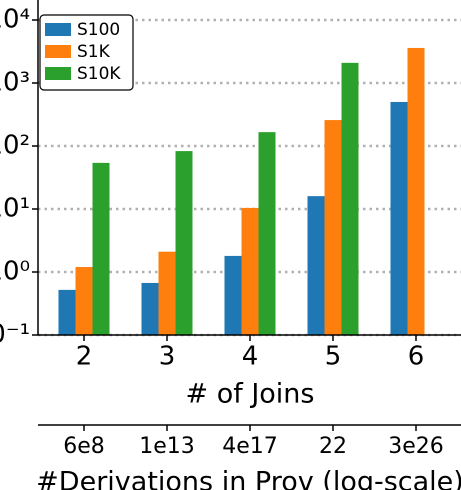  Describe the element at coordinates (416, 446) in the screenshot. I see `secondary-x-tick-label: 3e26` at that location.